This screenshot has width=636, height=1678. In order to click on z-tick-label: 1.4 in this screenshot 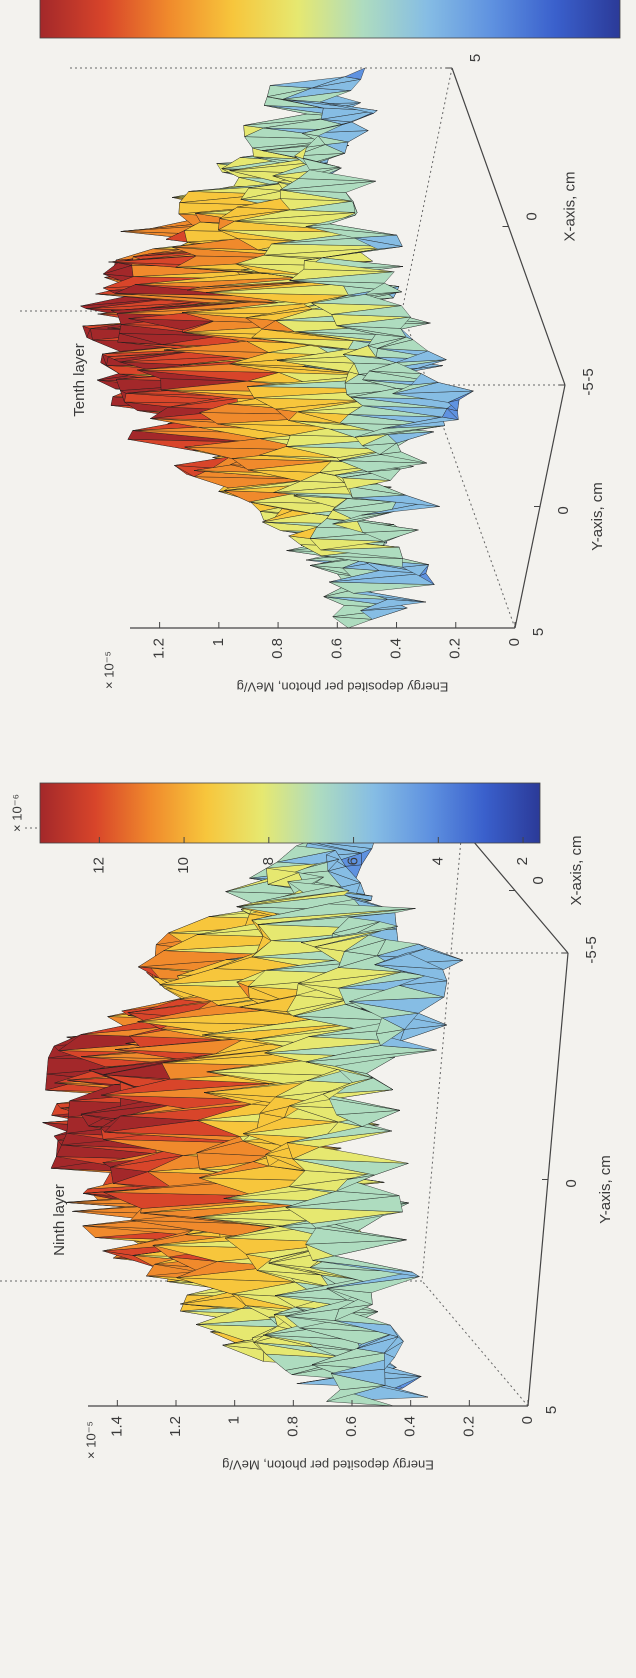, I will do `click(116, 1426)`.